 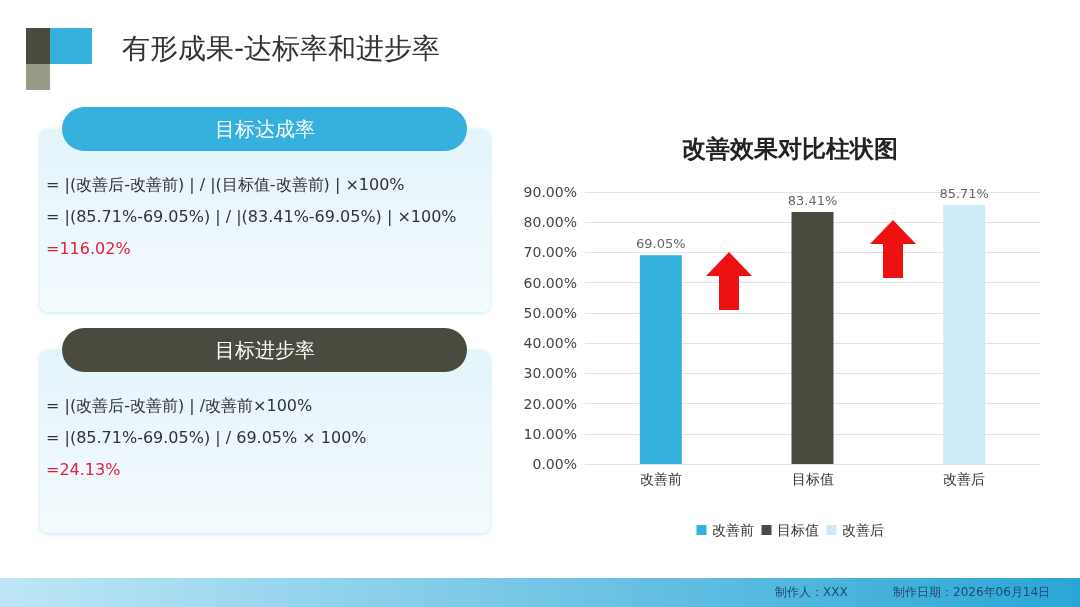 What do you see at coordinates (972, 592) in the screenshot?
I see `text: 制作日期：2026年06月14日` at bounding box center [972, 592].